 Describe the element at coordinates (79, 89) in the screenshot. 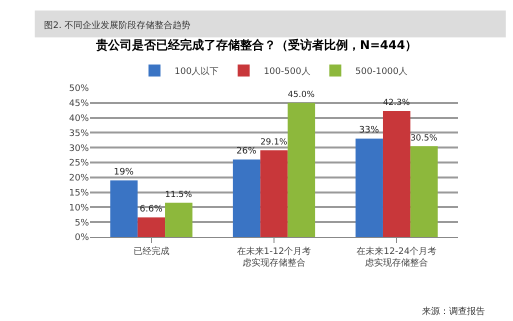

I see `y-tick-label: 50%` at that location.